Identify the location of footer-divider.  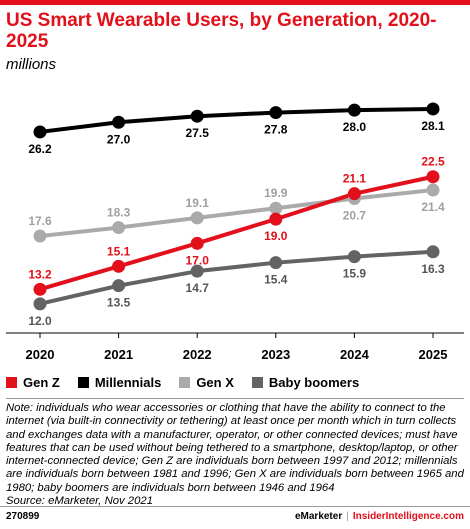
(235, 506).